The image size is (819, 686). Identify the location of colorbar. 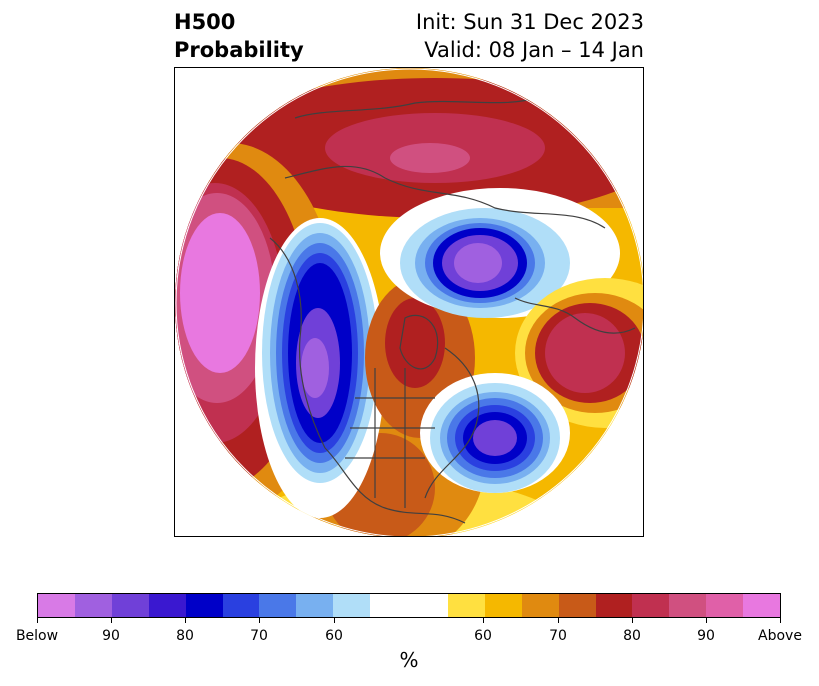
(409, 605).